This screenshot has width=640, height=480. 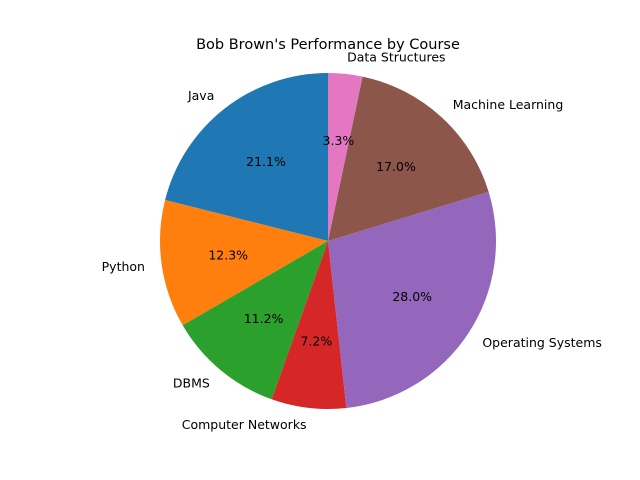 I want to click on slice-label: Operating Systems, so click(x=542, y=342).